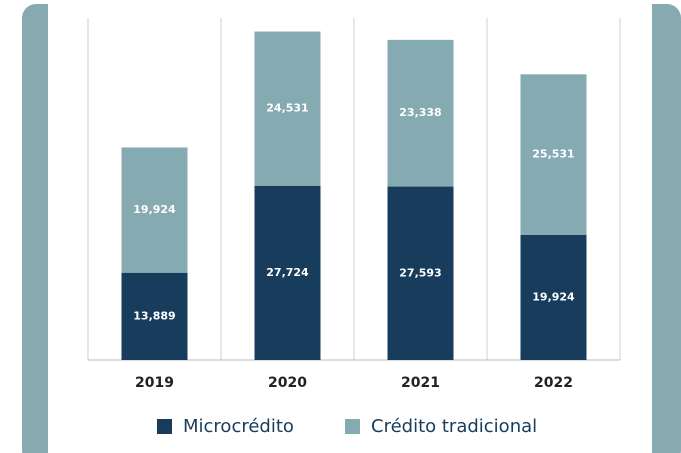  I want to click on x-tick-label: 2020, so click(287, 383).